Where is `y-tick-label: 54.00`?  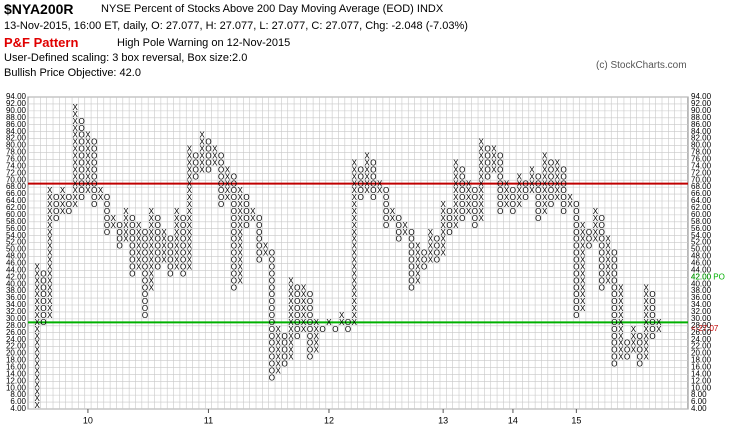
y-tick-label: 54.00 is located at coordinates (16, 235).